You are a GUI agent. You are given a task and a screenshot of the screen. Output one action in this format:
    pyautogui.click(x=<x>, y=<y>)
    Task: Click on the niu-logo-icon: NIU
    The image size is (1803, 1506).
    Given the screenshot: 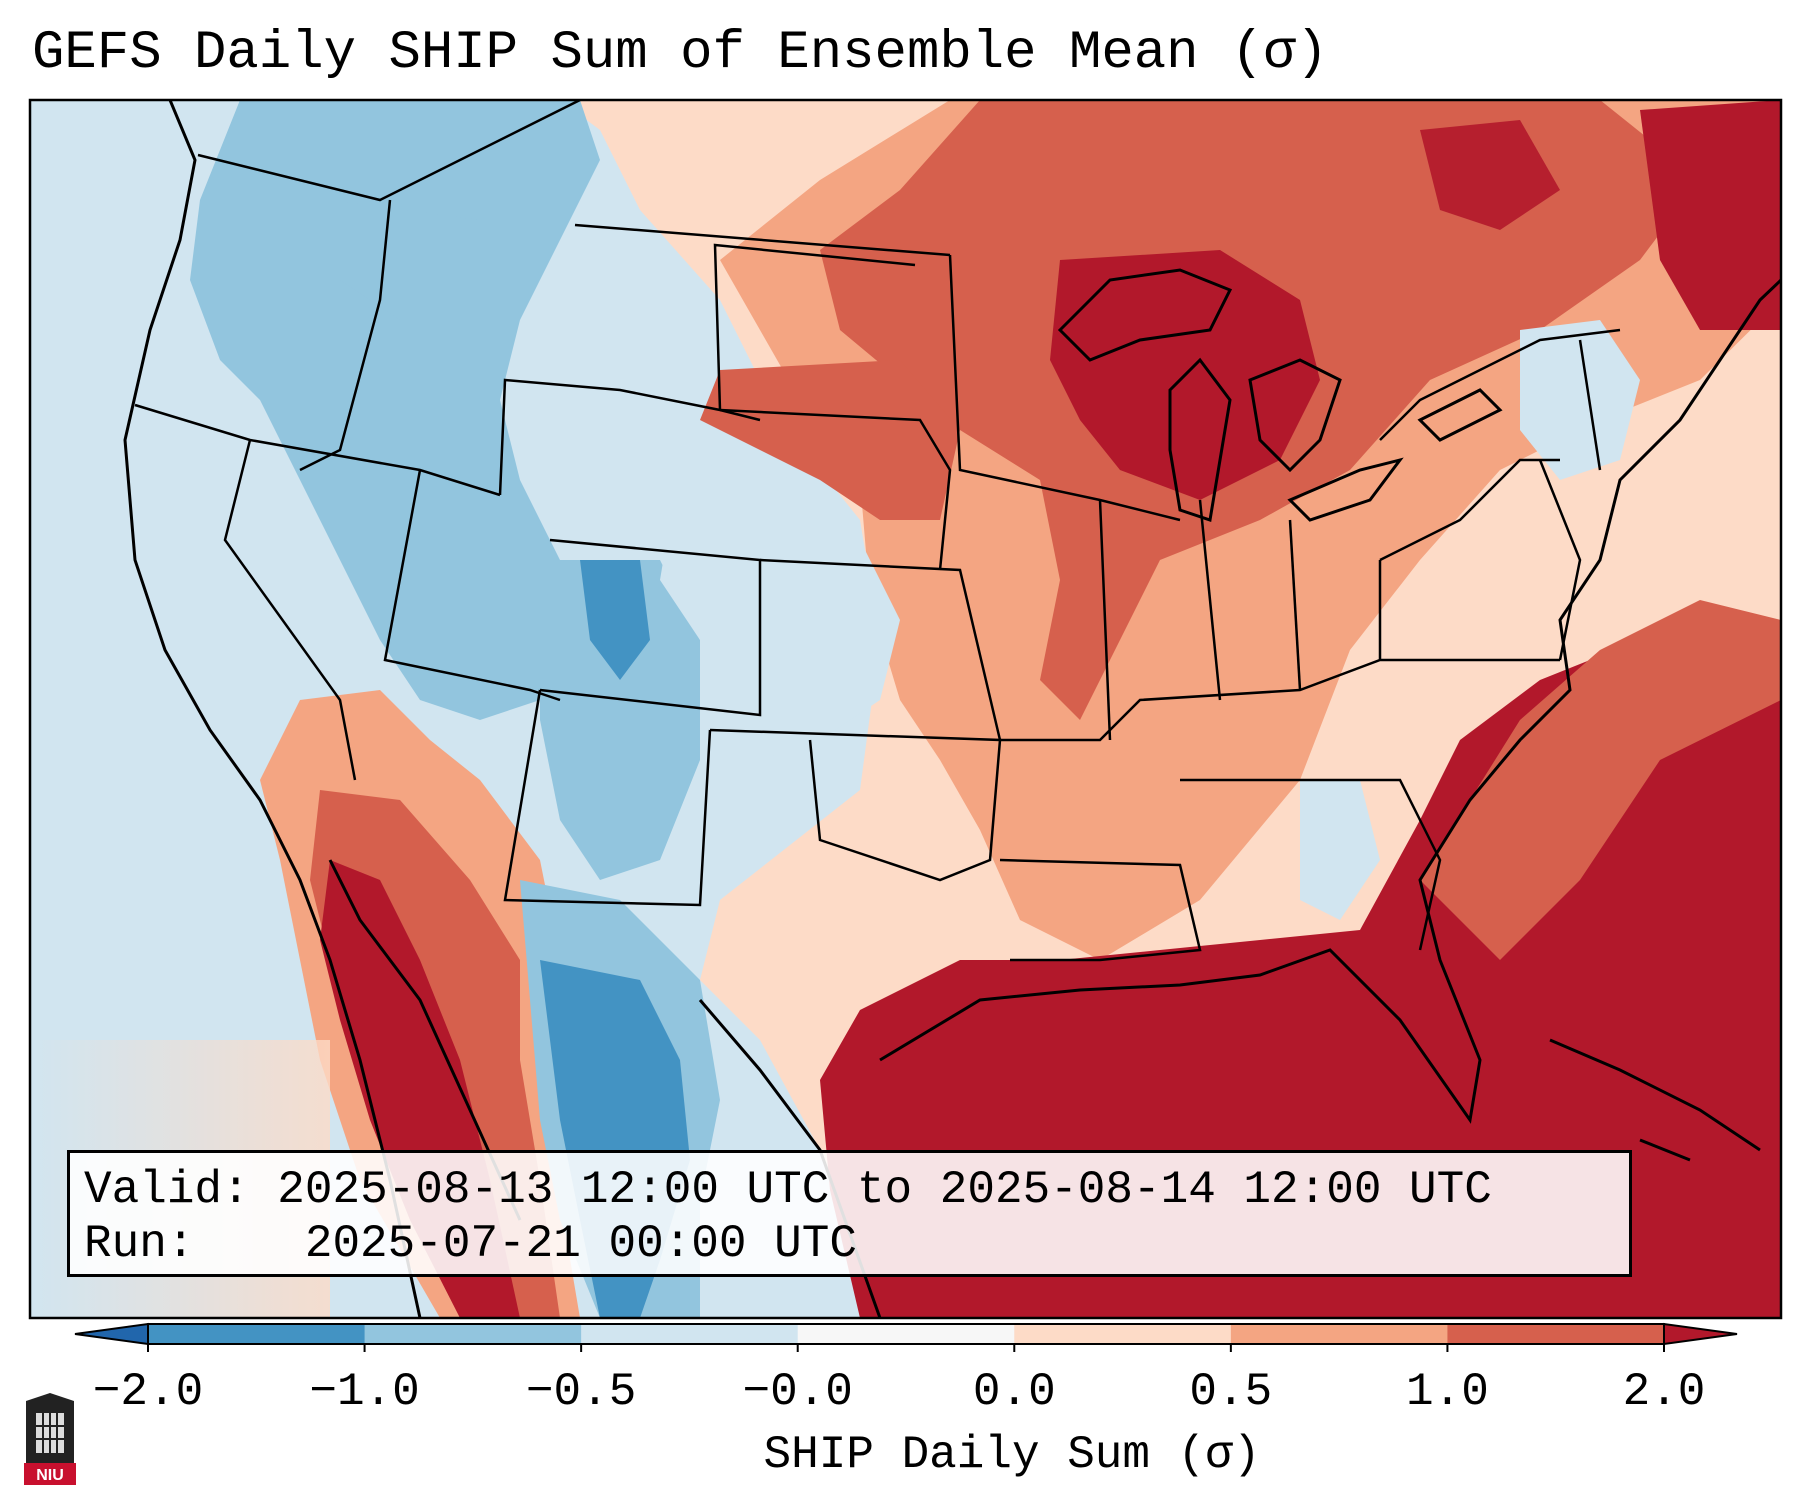 What is the action you would take?
    pyautogui.click(x=50, y=1439)
    